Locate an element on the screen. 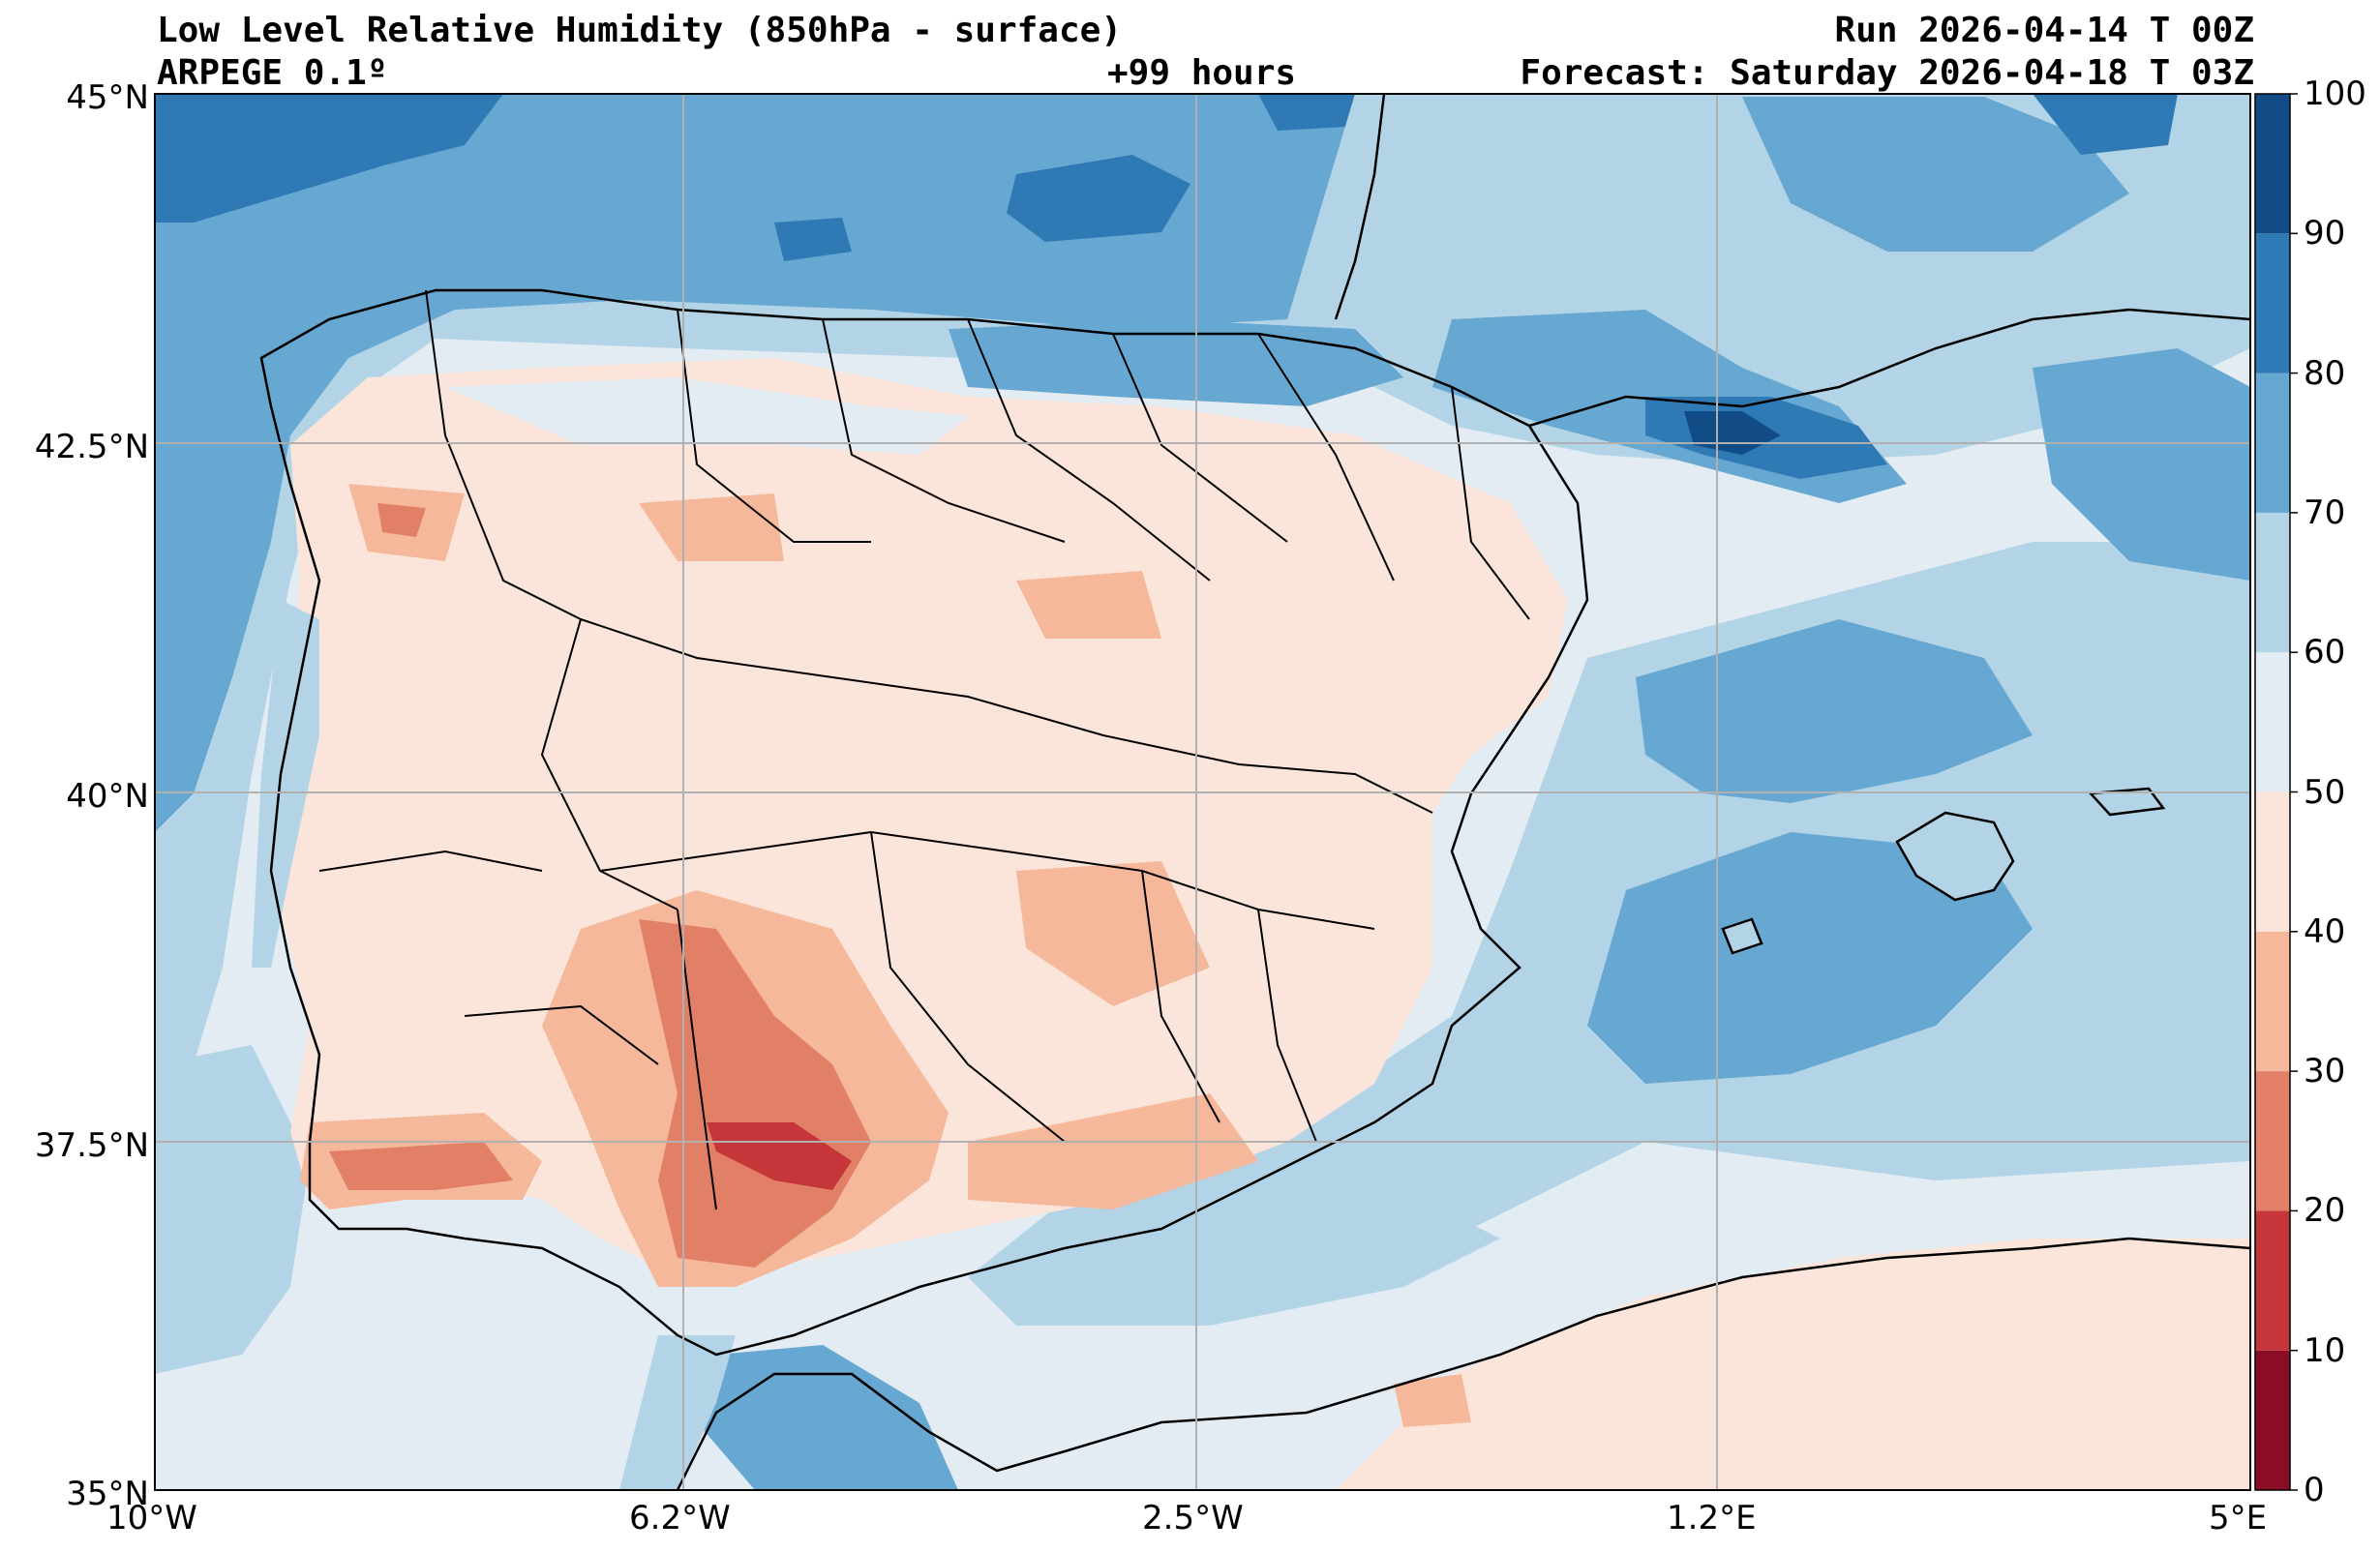 The width and height of the screenshot is (2380, 1552). island-mallorca is located at coordinates (1955, 857).